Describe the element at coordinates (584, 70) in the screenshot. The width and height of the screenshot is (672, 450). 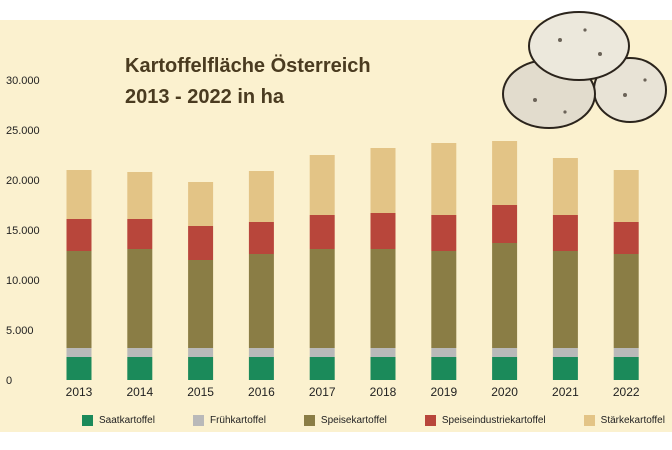
I see `potato-illustration` at that location.